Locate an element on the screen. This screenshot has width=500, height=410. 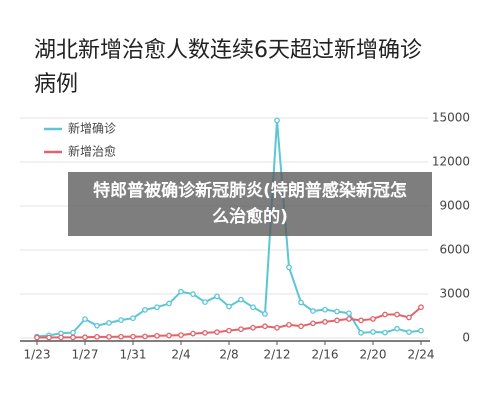
x-tick-label: 2/8 is located at coordinates (228, 355).